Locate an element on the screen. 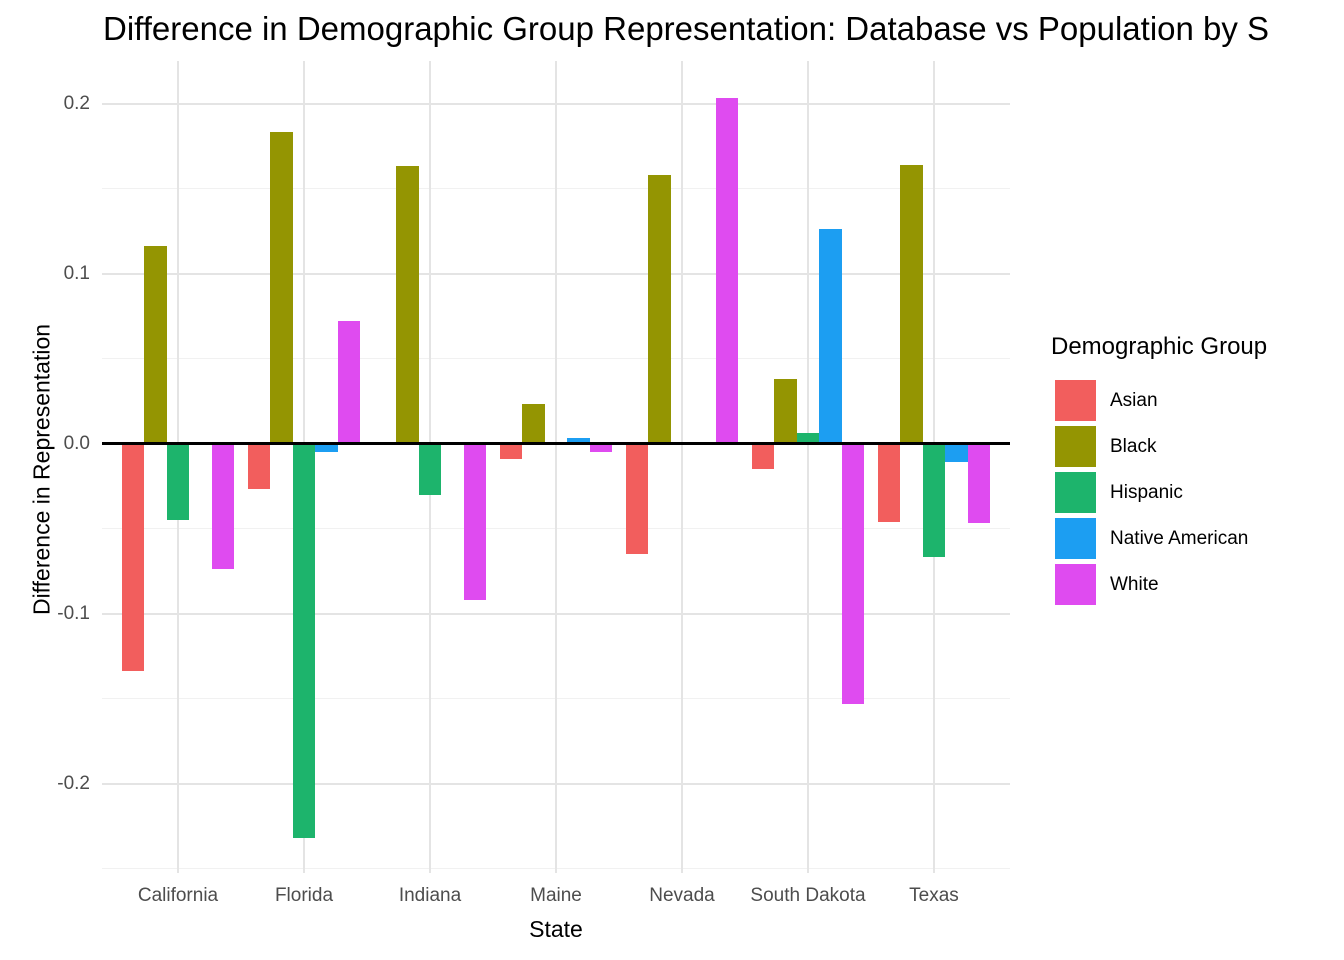 The height and width of the screenshot is (960, 1344). legend-item-black: Black is located at coordinates (1133, 446).